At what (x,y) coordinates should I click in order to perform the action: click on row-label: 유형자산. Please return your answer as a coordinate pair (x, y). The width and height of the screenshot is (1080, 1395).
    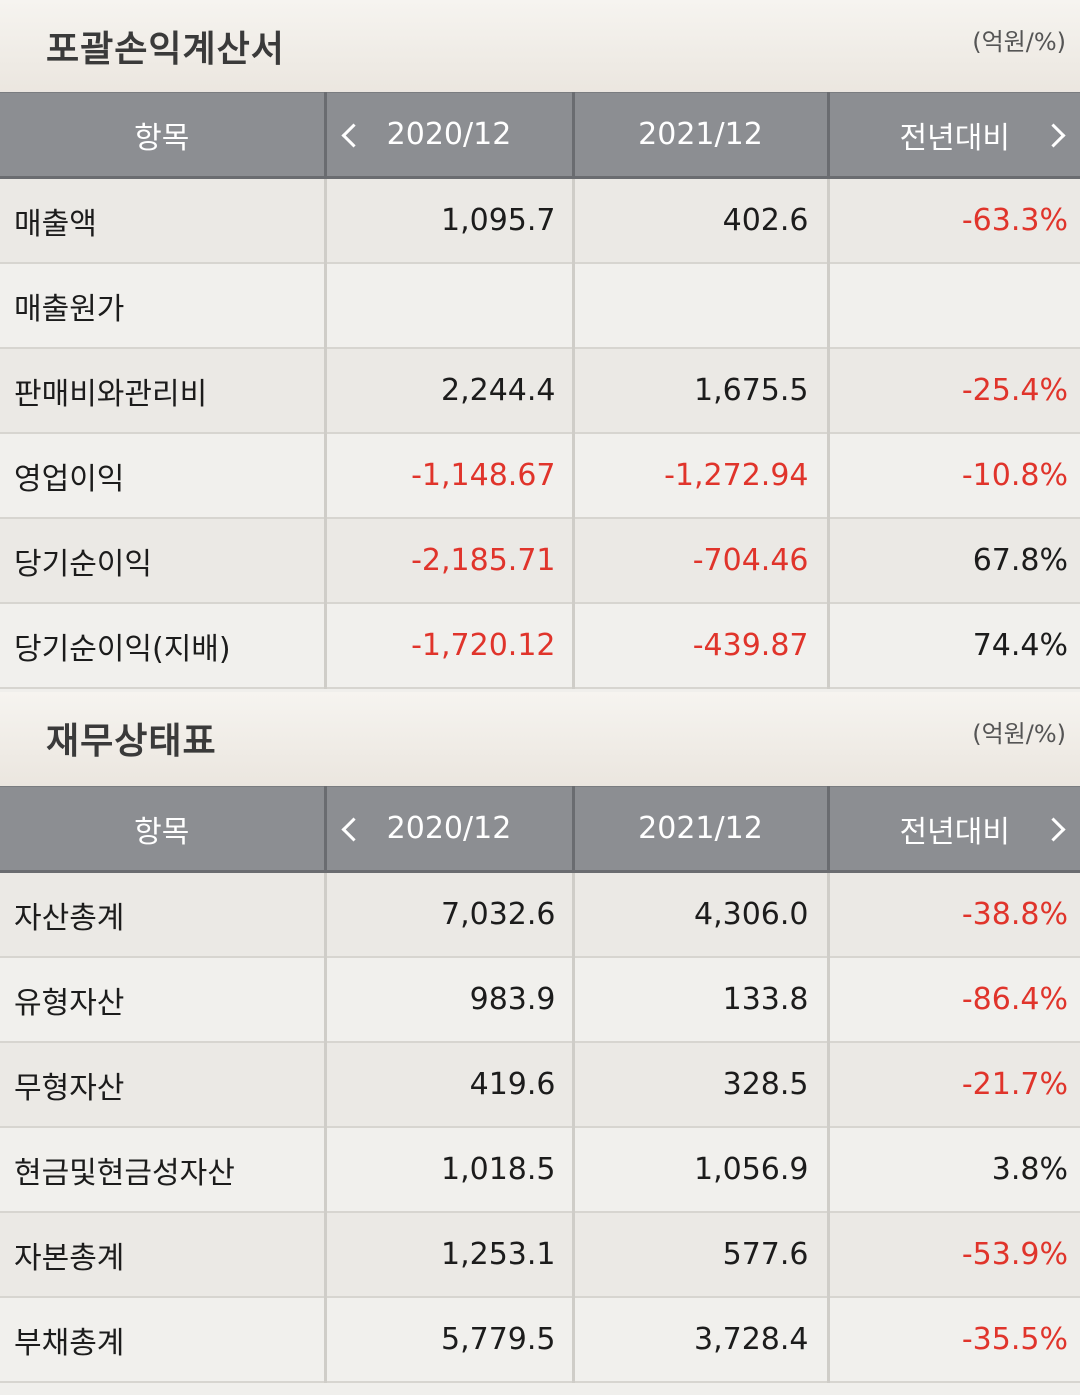
    Looking at the image, I should click on (162, 1000).